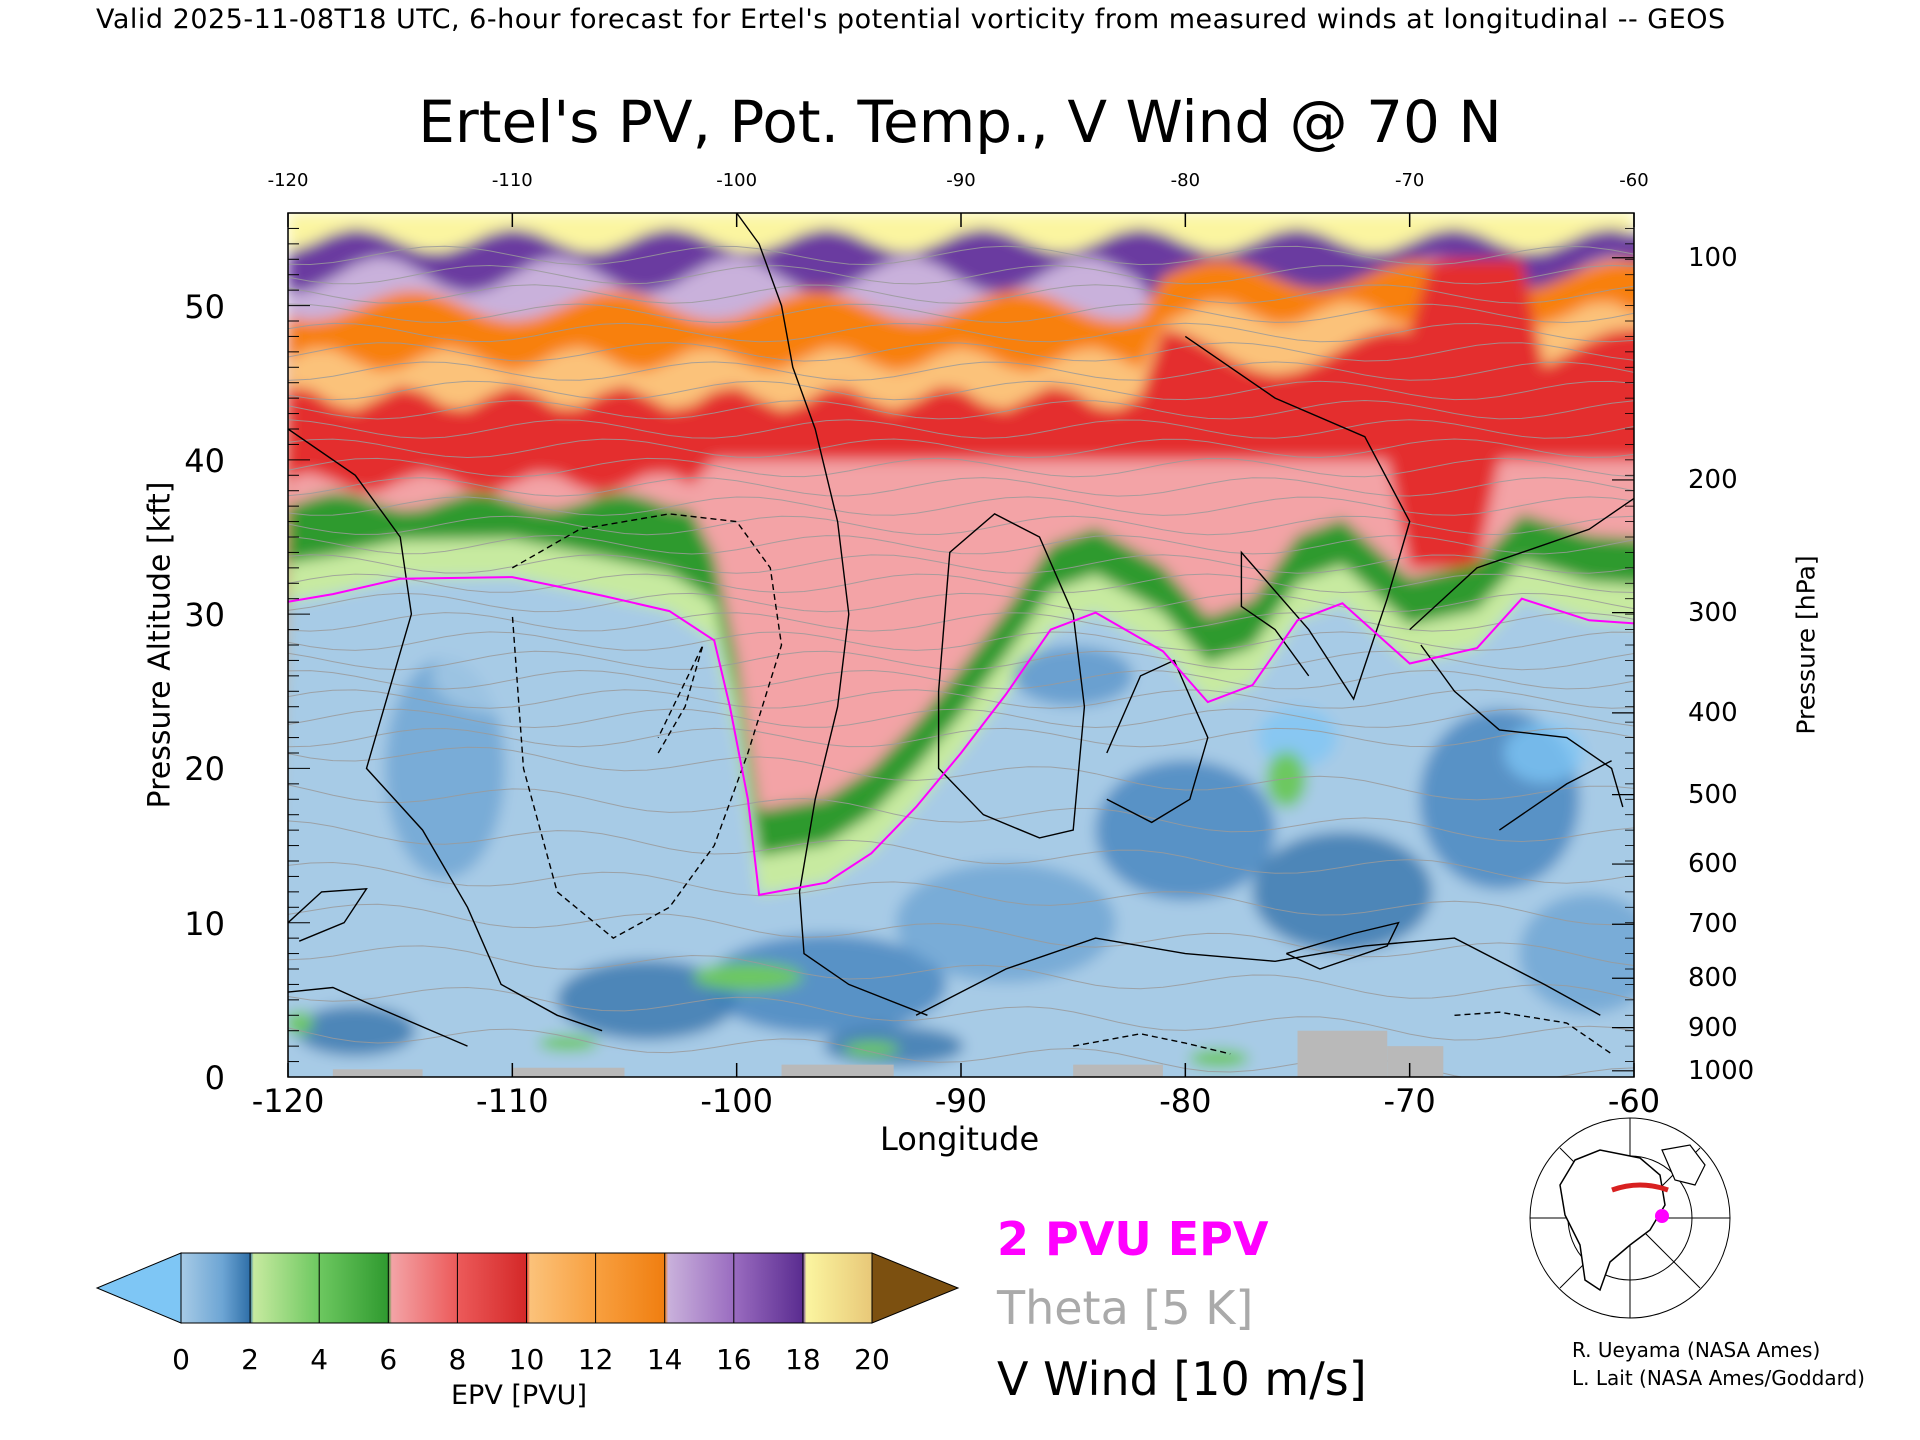 This screenshot has width=1920, height=1440. Describe the element at coordinates (527, 1288) in the screenshot. I see `colorbar` at that location.